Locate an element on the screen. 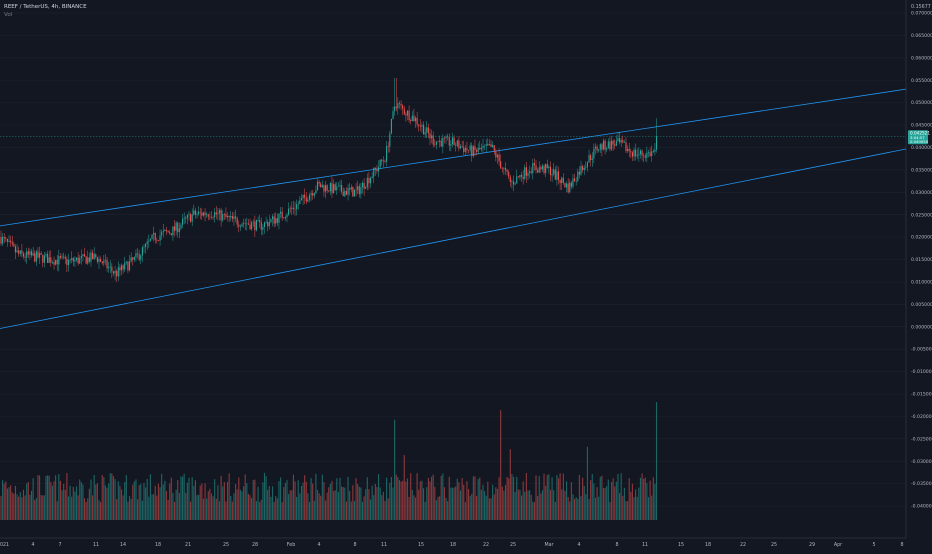 Image resolution: width=932 pixels, height=554 pixels. price-tick-label: -0.030000 is located at coordinates (921, 462).